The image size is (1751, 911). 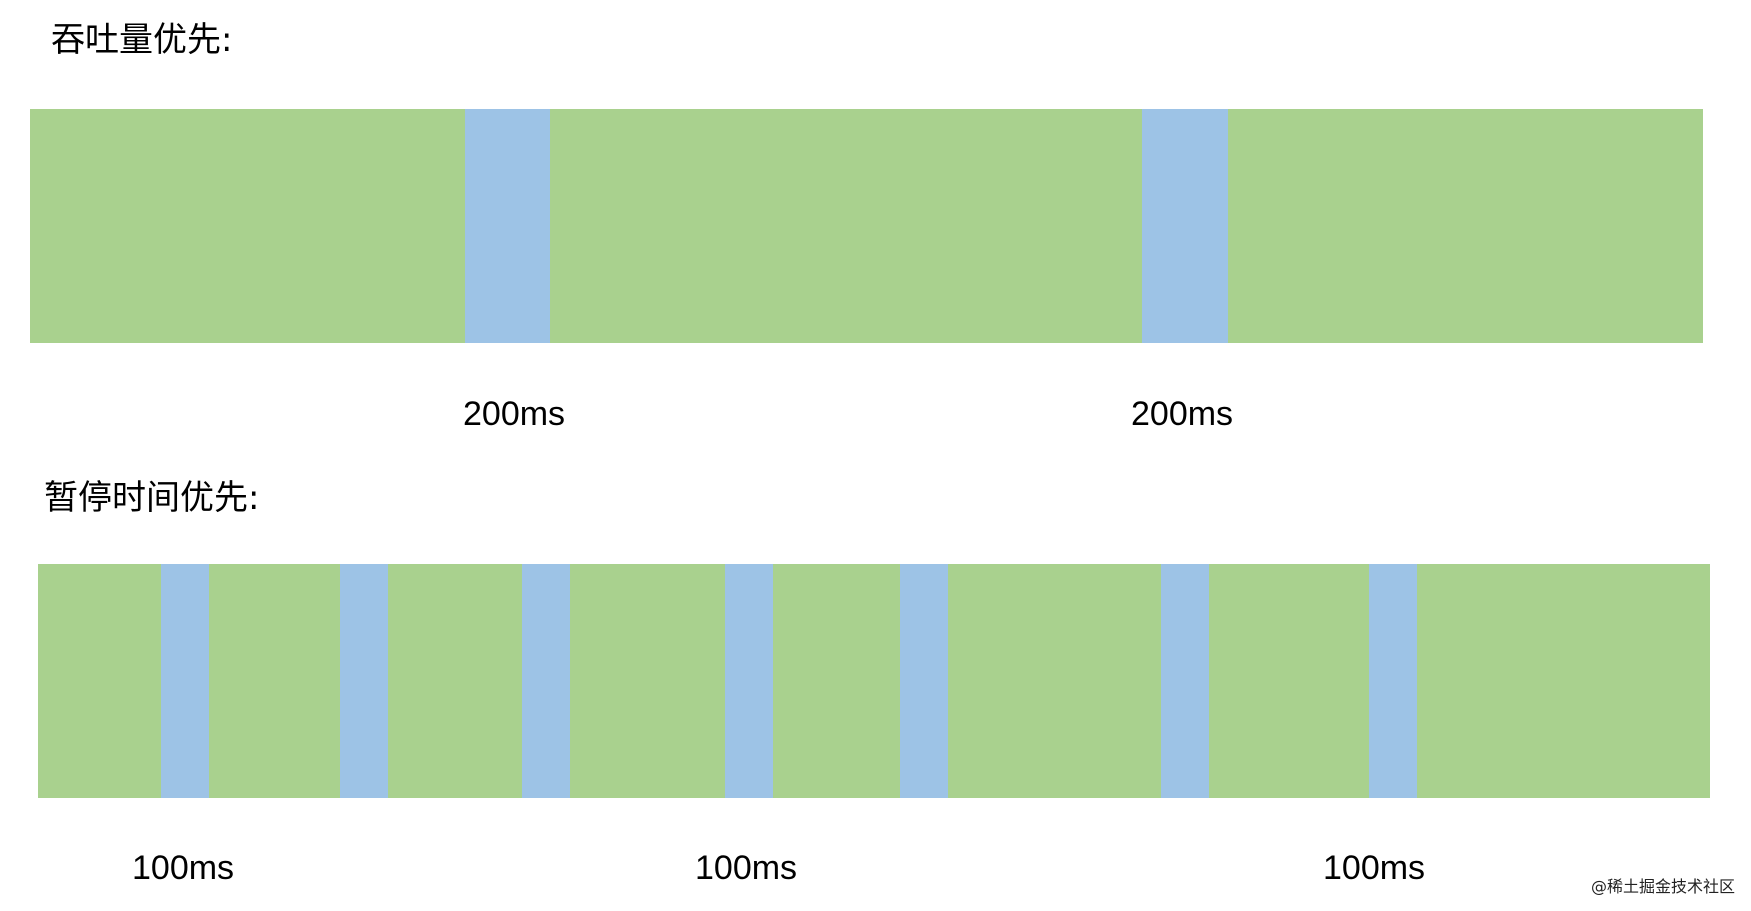 I want to click on throughput-first-title: 吞吐量优先:, so click(x=142, y=40).